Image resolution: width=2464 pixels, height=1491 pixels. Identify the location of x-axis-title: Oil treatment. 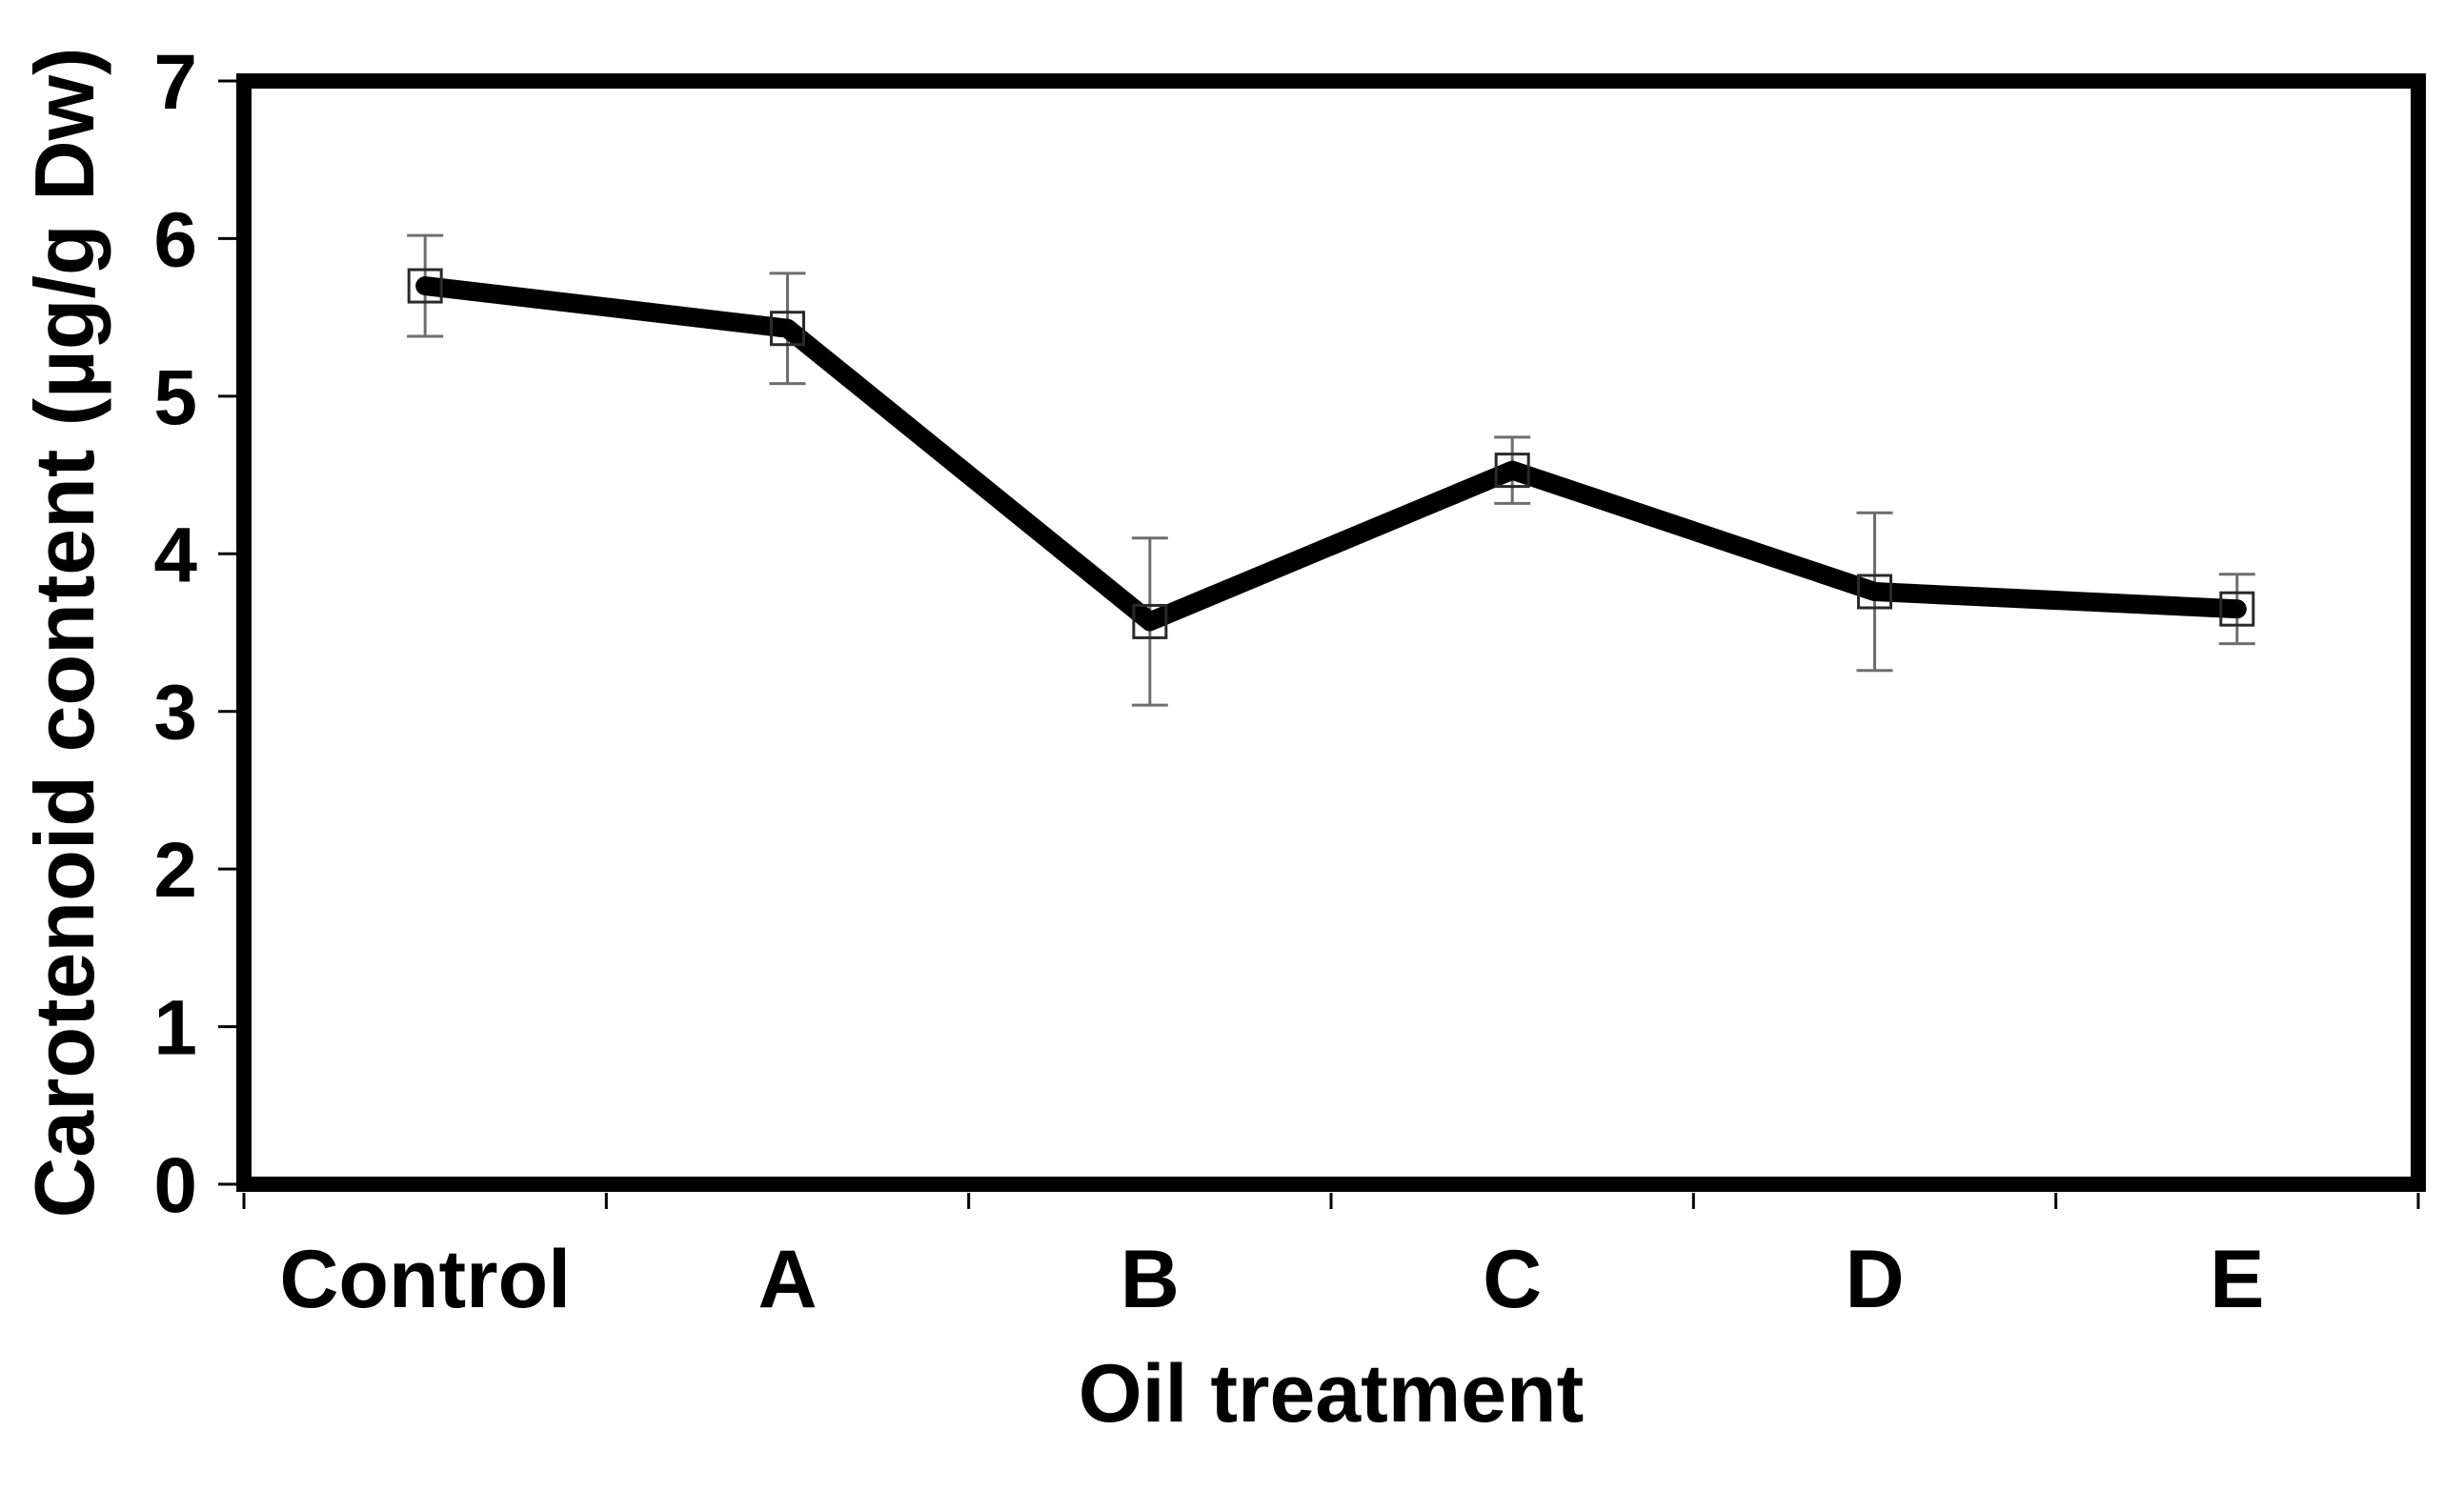
(1332, 1394).